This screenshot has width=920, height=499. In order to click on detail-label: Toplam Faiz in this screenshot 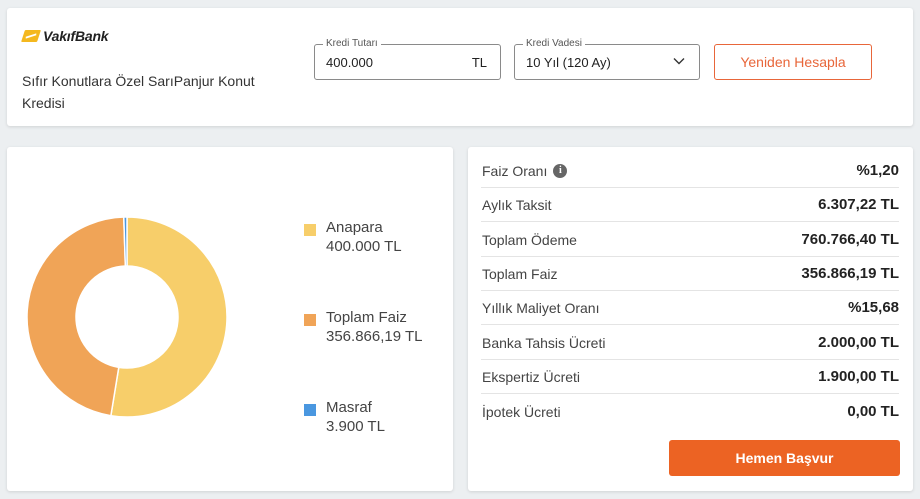, I will do `click(520, 274)`.